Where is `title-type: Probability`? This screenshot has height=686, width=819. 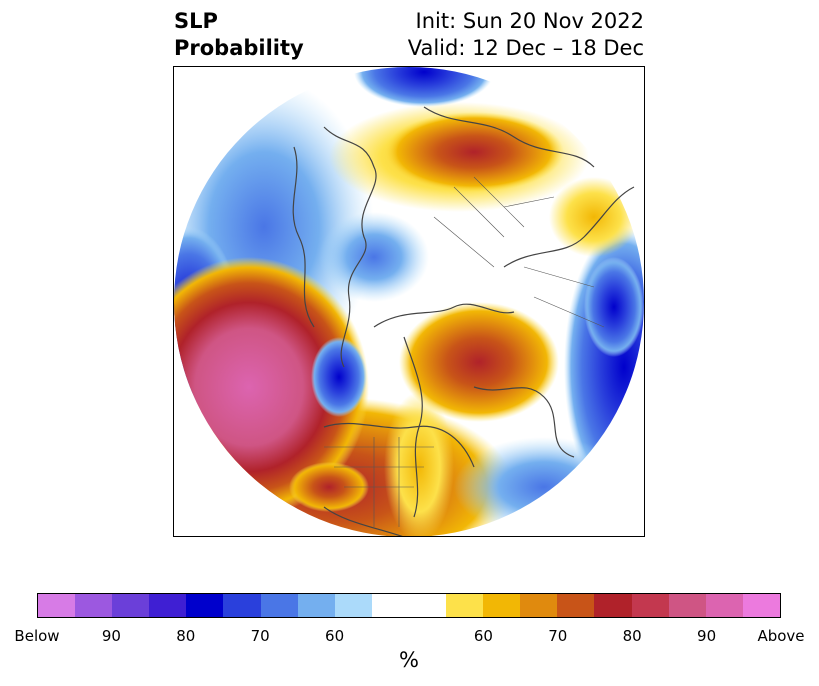
title-type: Probability is located at coordinates (239, 48).